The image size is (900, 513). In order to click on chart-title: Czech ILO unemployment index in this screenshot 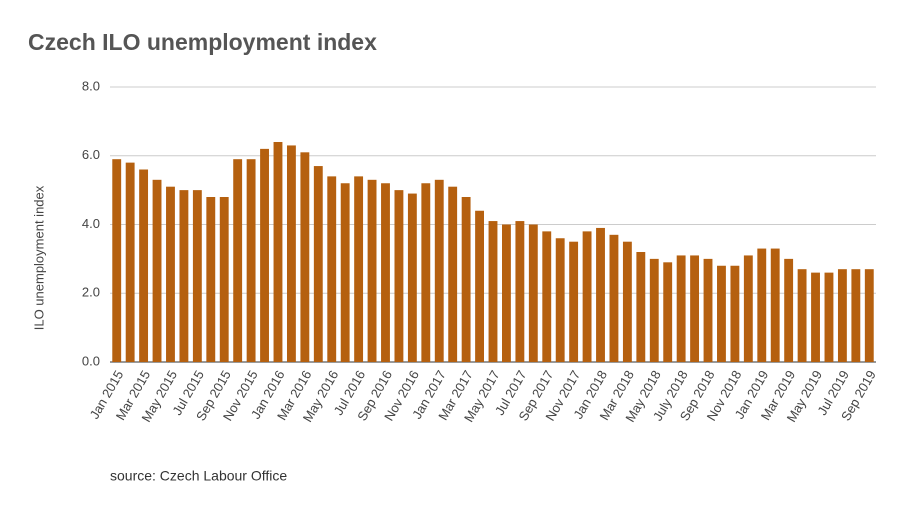, I will do `click(202, 42)`.